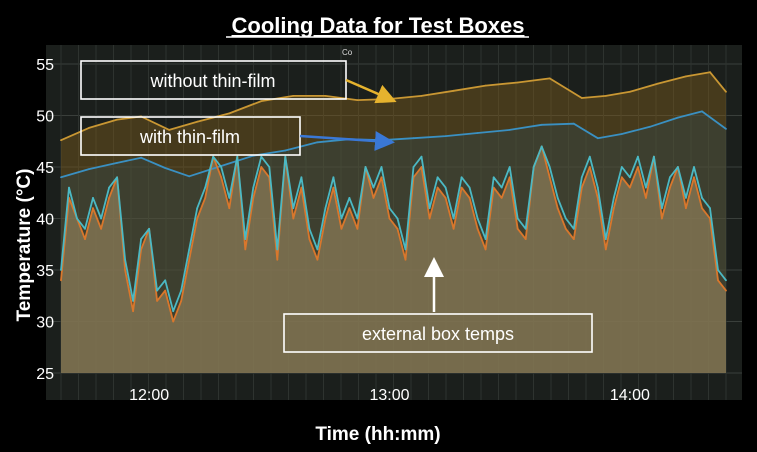 This screenshot has width=757, height=452. Describe the element at coordinates (45, 271) in the screenshot. I see `y-tick-label: 35` at that location.